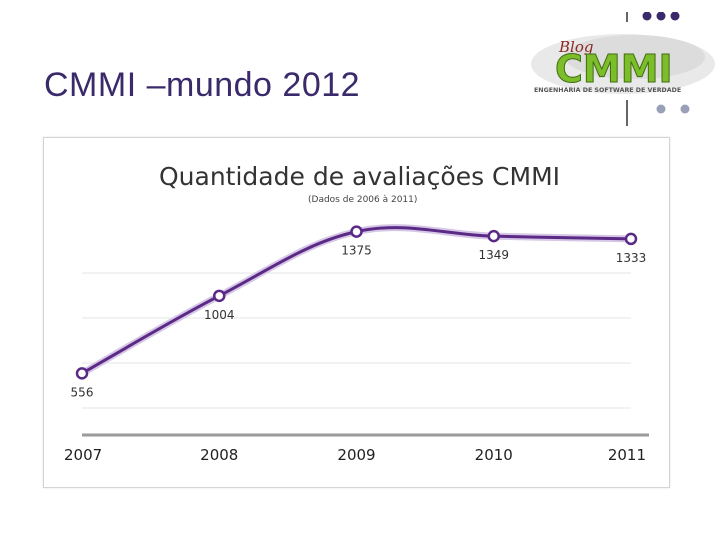  Describe the element at coordinates (83, 455) in the screenshot. I see `x-tick-label: 2007` at that location.